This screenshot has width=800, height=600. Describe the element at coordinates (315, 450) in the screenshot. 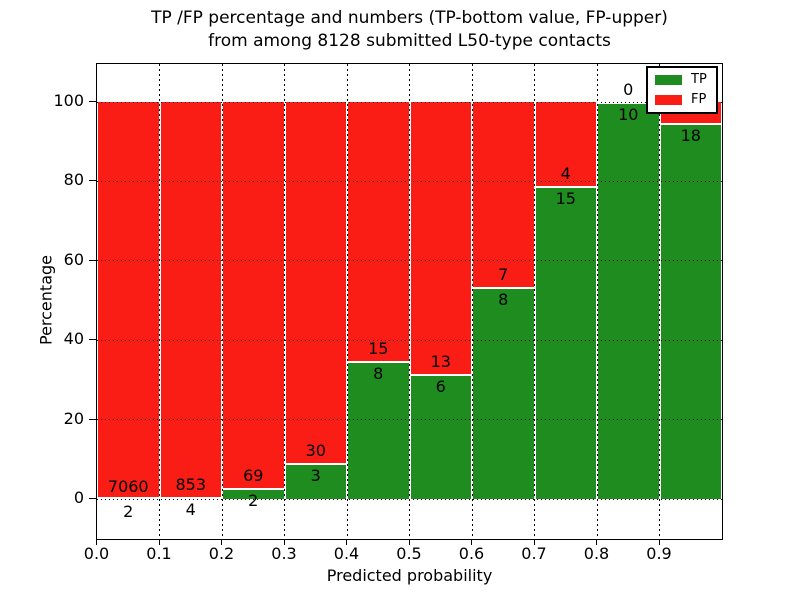

I see `fp-count-label: 30` at that location.